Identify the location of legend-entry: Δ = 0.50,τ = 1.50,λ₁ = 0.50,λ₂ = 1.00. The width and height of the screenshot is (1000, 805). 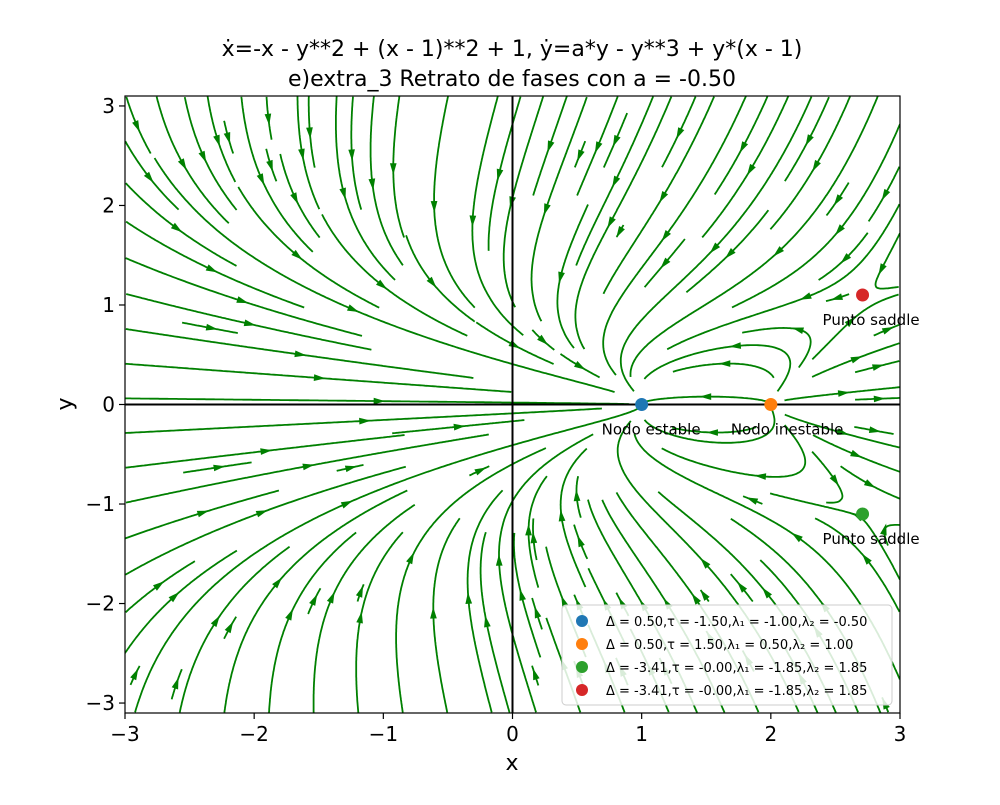
(729, 645).